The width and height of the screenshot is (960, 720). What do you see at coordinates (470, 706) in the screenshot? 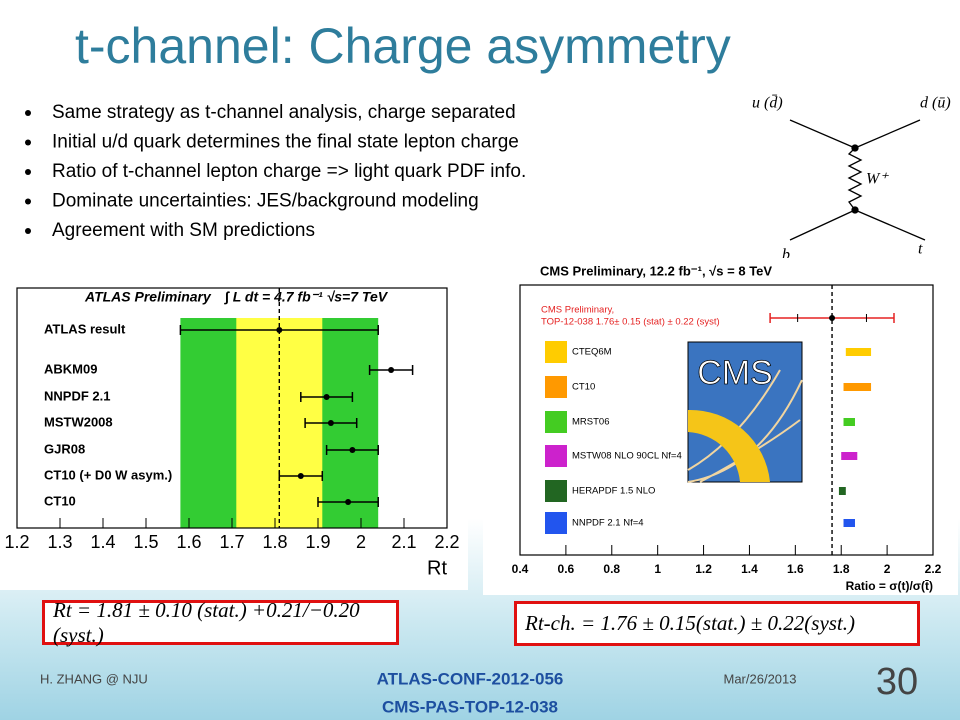
I see `footer-ref: CMS-PAS-TOP-12-038` at bounding box center [470, 706].